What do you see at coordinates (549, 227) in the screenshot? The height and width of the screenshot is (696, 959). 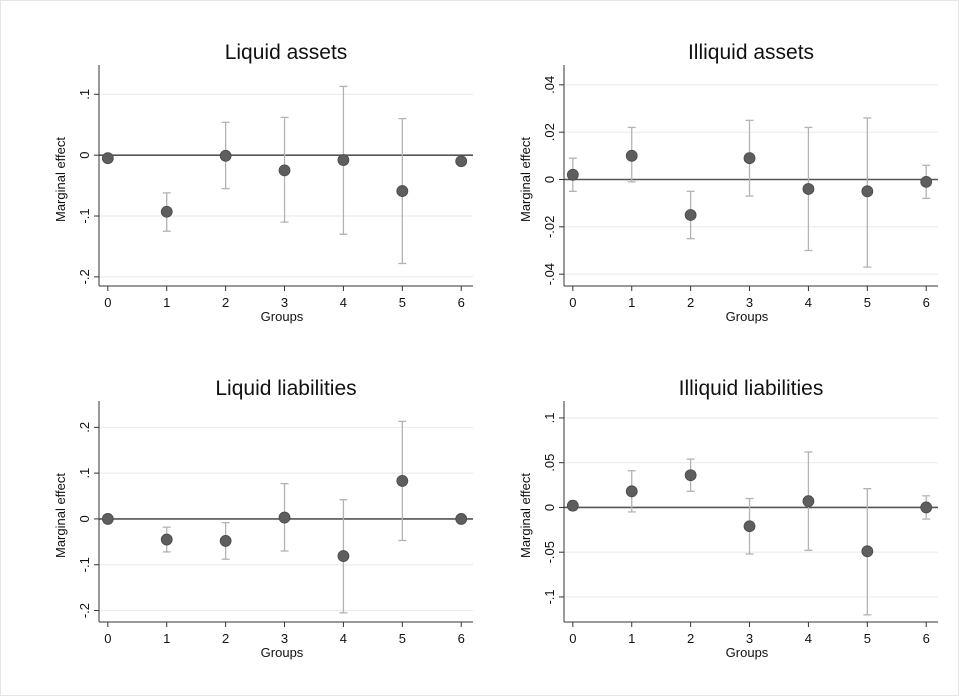 I see `y-tick-label: -.02` at bounding box center [549, 227].